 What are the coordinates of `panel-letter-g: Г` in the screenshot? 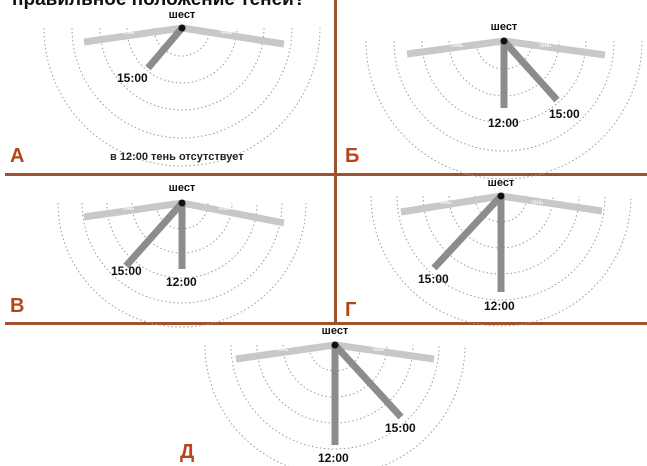 It's located at (351, 310).